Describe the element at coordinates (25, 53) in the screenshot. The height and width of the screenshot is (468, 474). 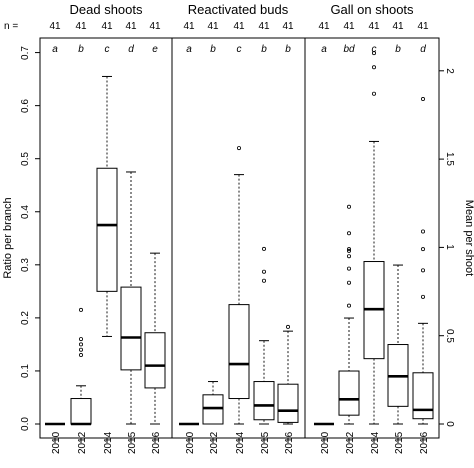
I see `y-left-tick-label: 0.7` at that location.